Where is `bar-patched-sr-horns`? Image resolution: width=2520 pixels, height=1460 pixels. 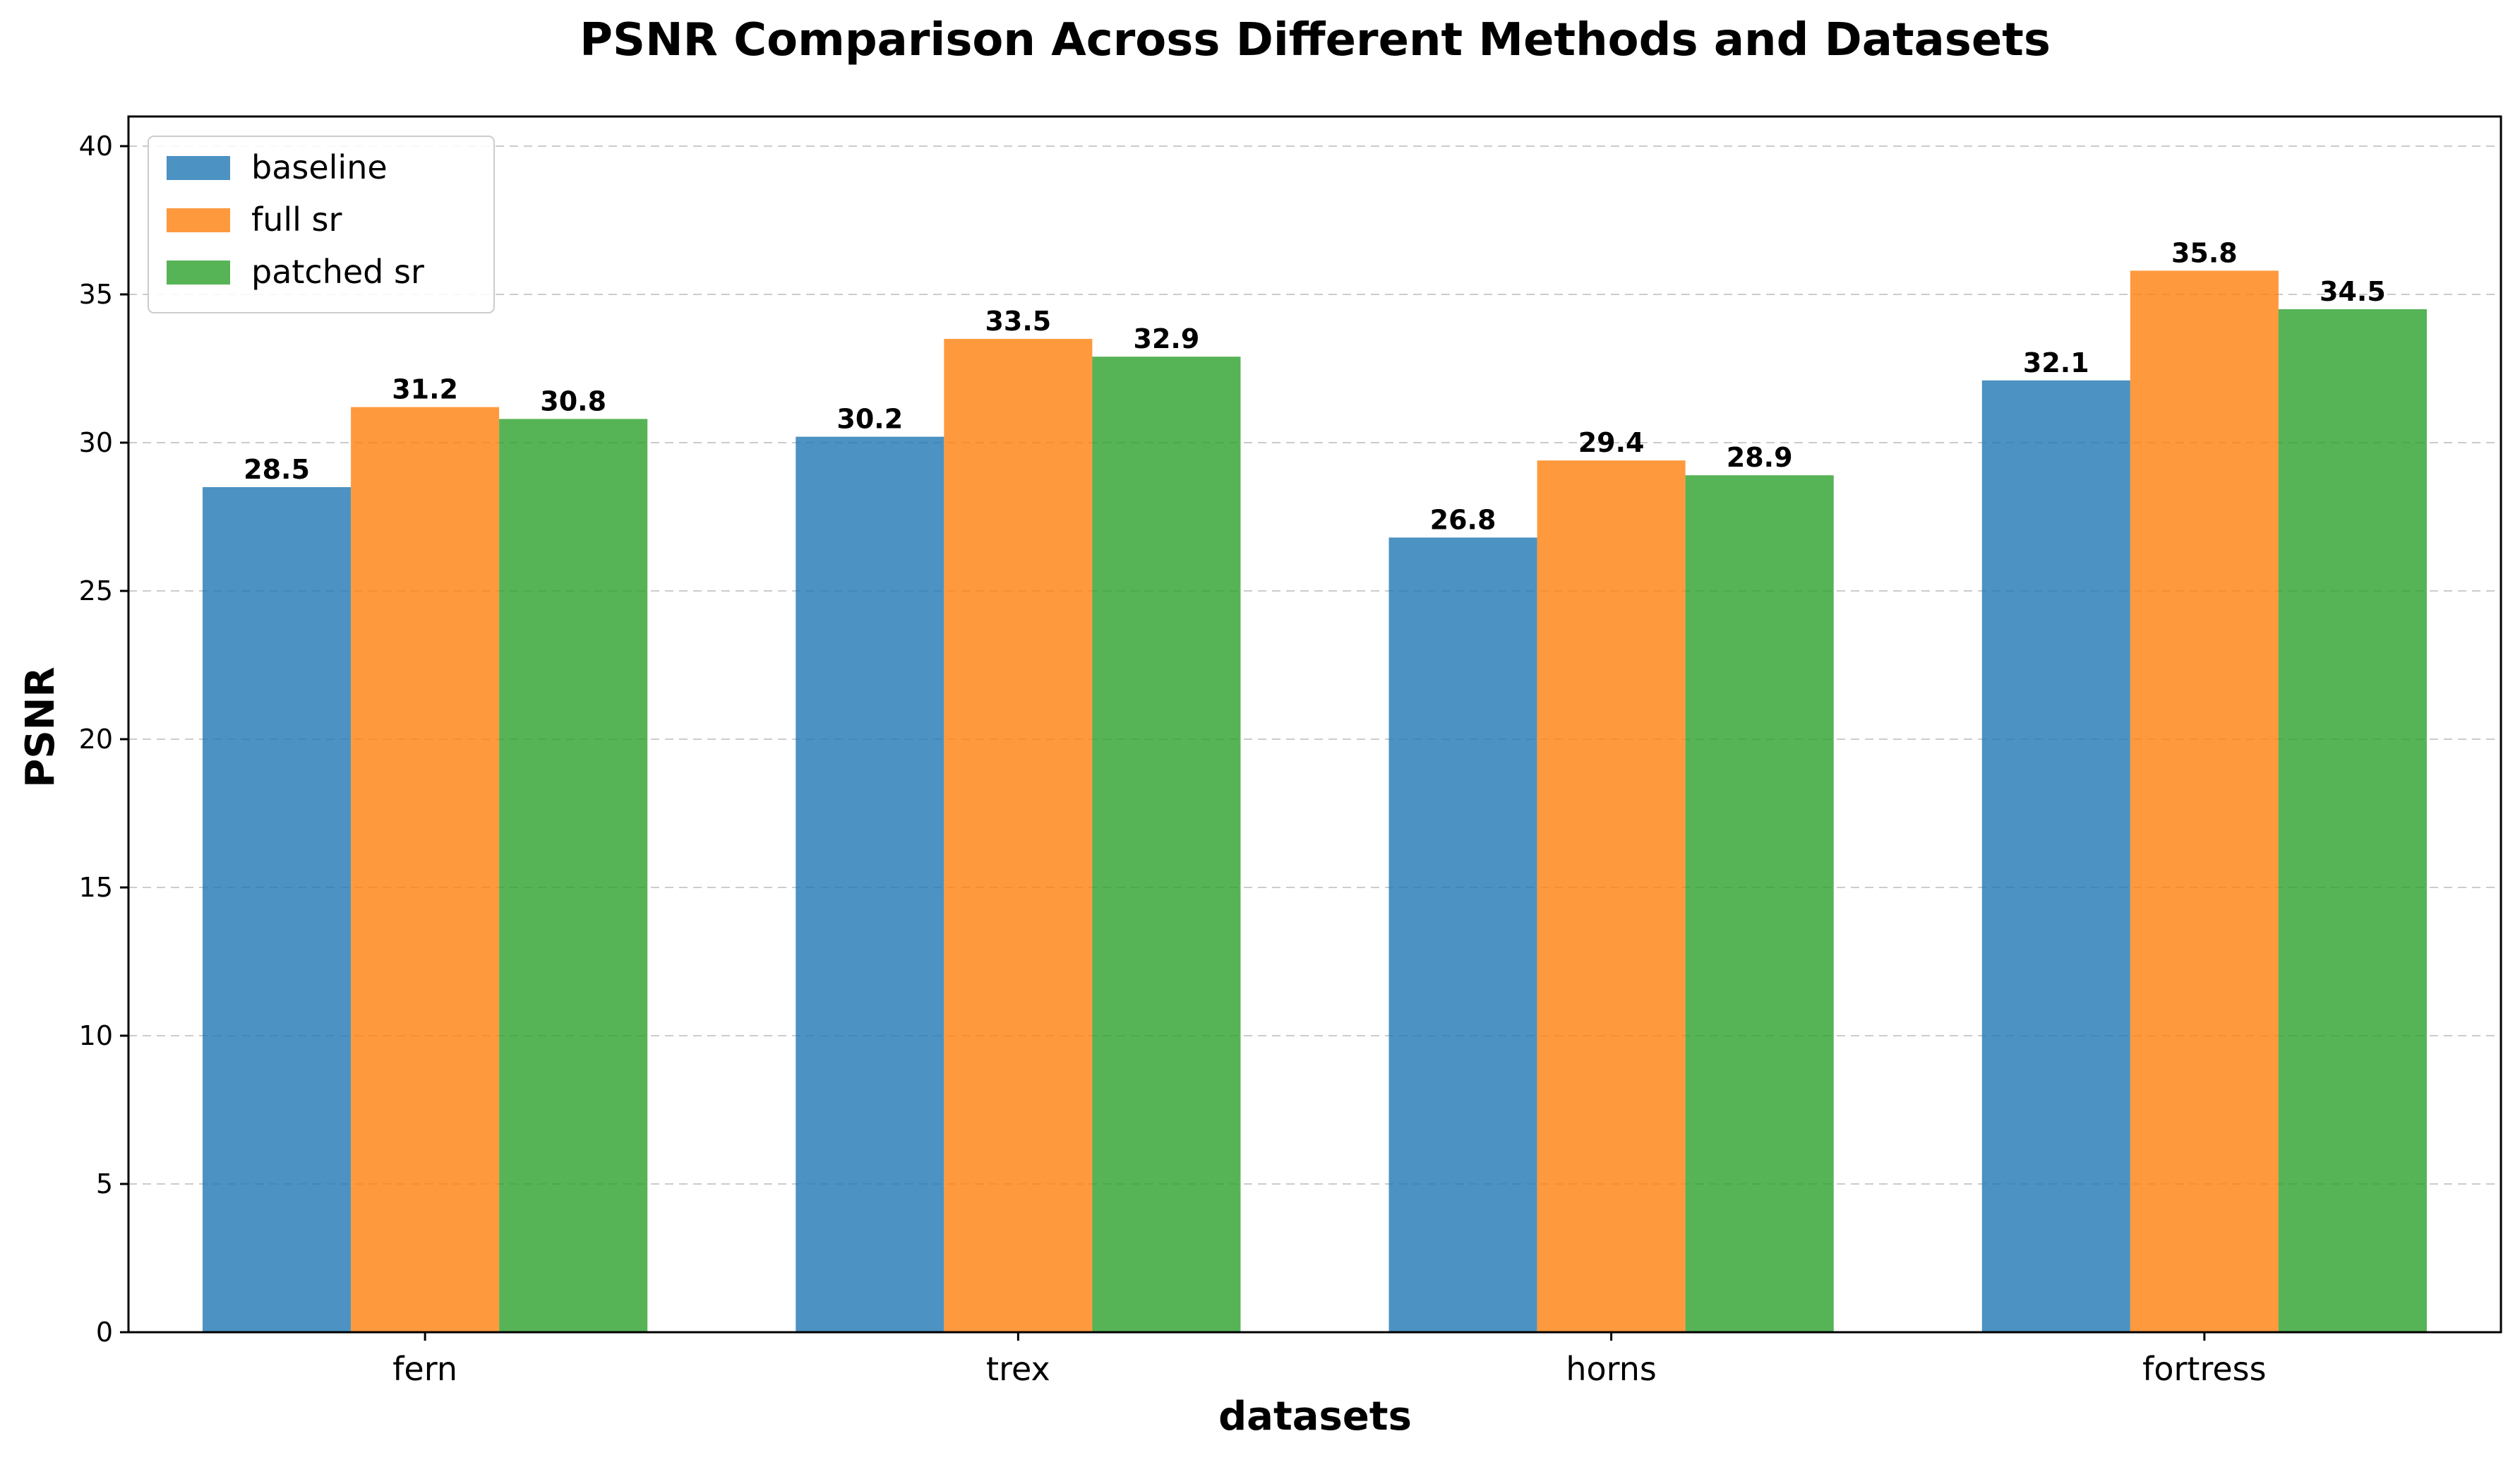 bar-patched-sr-horns is located at coordinates (1760, 904).